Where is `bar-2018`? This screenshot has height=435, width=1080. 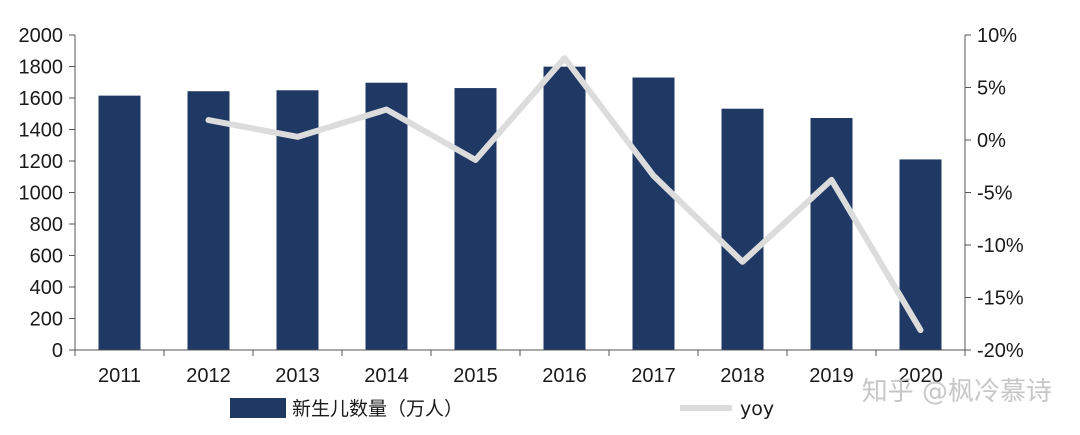 bar-2018 is located at coordinates (742, 229).